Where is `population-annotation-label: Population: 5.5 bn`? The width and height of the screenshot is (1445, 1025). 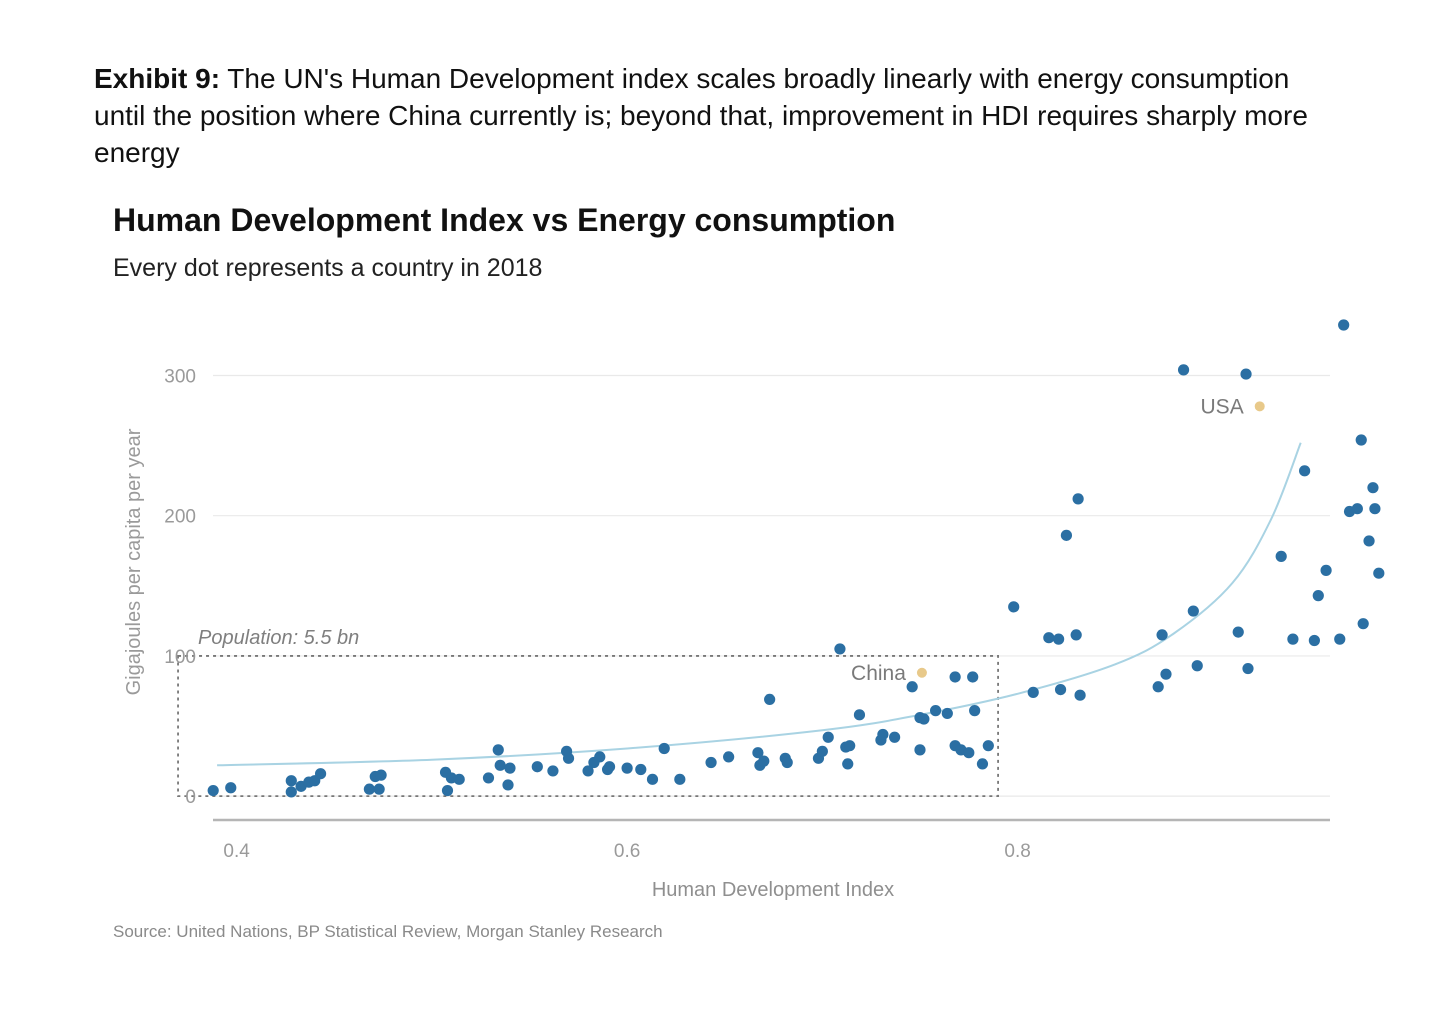 population-annotation-label: Population: 5.5 bn is located at coordinates (278, 638).